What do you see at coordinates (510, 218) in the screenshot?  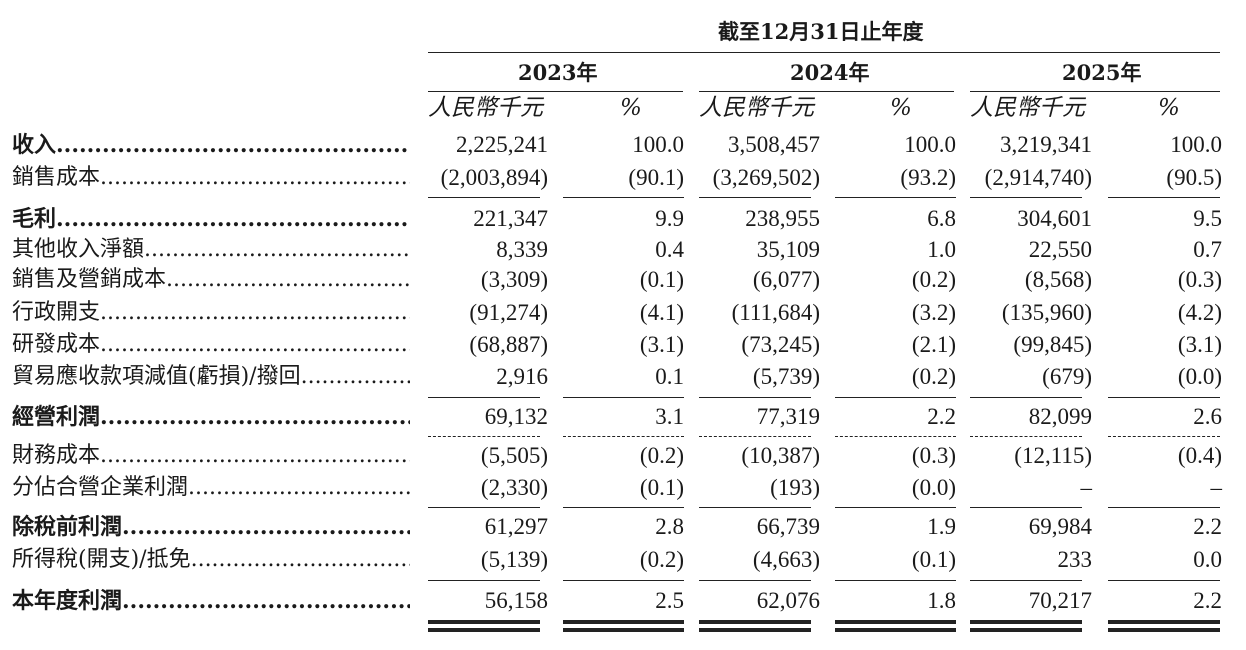 I see `row-value: 221,347` at bounding box center [510, 218].